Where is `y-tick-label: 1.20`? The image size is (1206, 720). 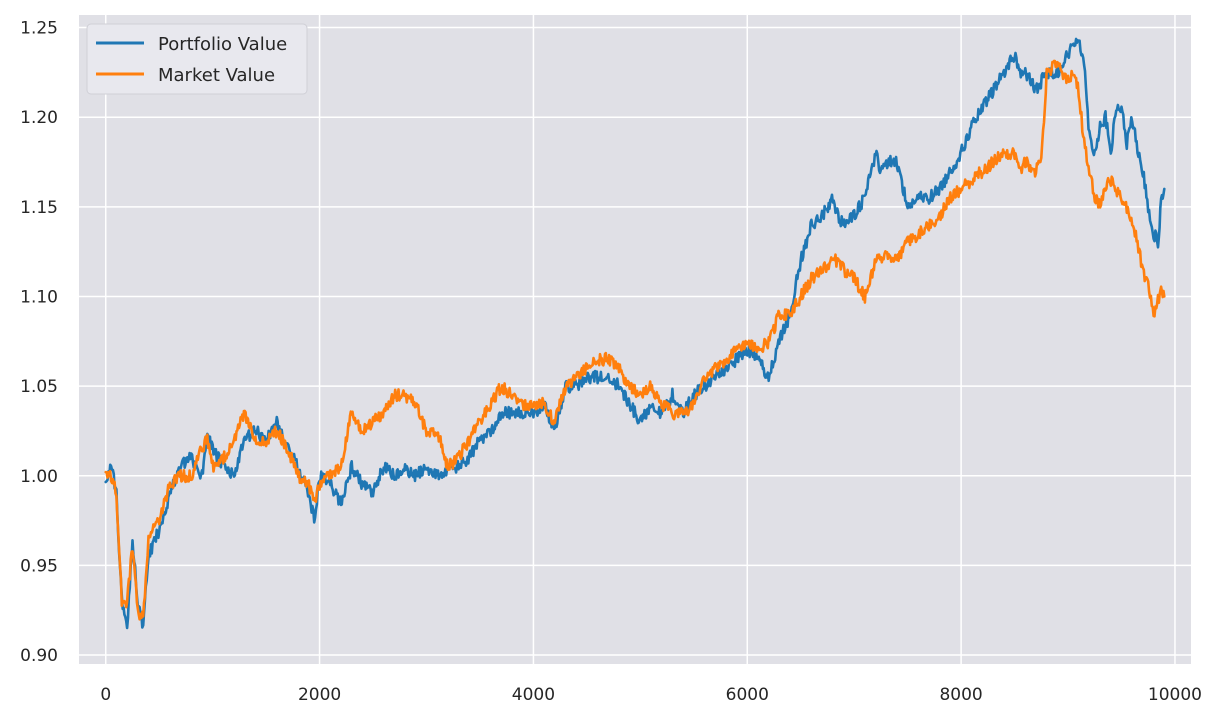
y-tick-label: 1.20 is located at coordinates (39, 118).